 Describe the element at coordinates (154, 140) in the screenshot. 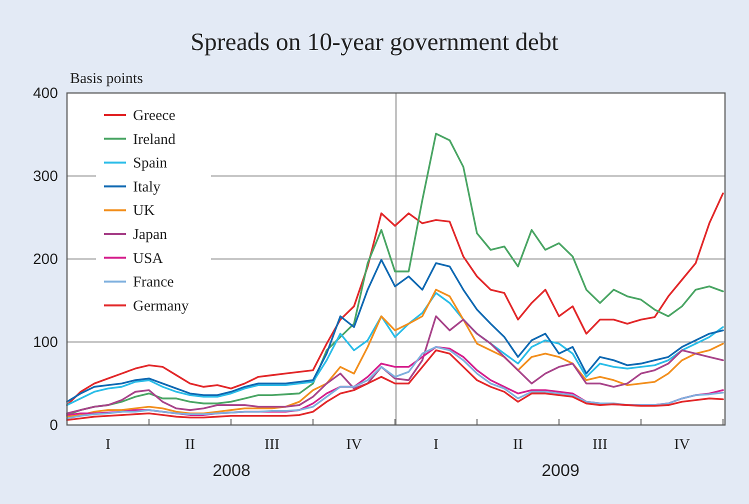

I see `legend-label: Ireland` at that location.